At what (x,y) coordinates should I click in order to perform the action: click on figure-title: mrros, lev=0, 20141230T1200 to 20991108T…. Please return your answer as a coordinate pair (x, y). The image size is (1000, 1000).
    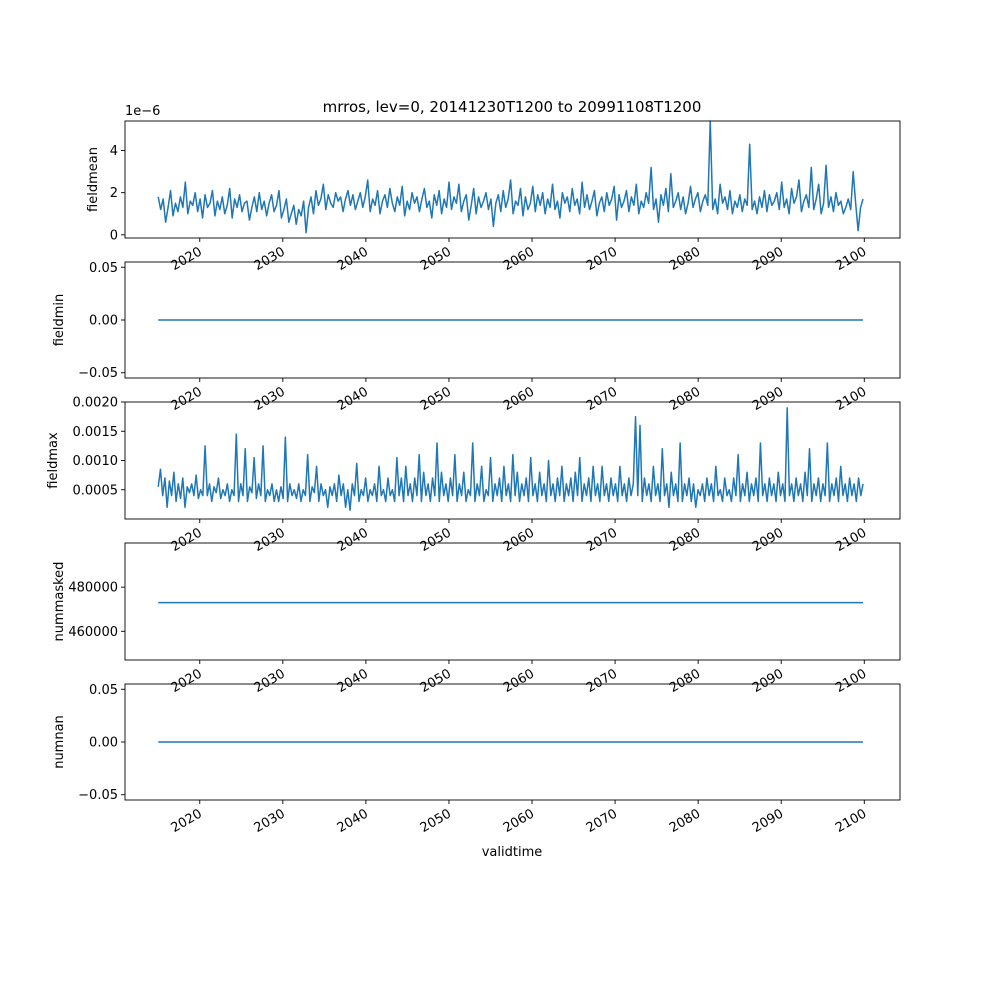
    Looking at the image, I should click on (512, 107).